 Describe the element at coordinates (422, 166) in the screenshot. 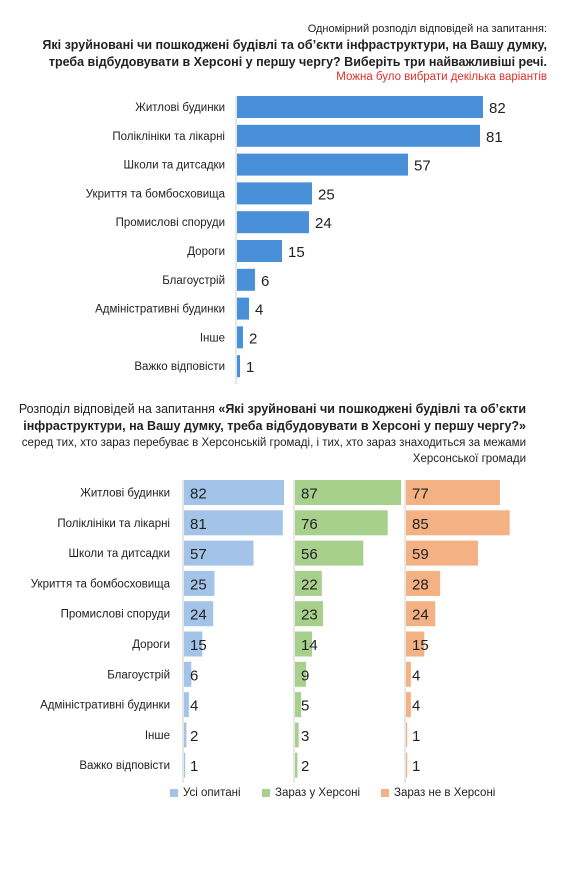

I see `chart1-value-label: 57` at that location.